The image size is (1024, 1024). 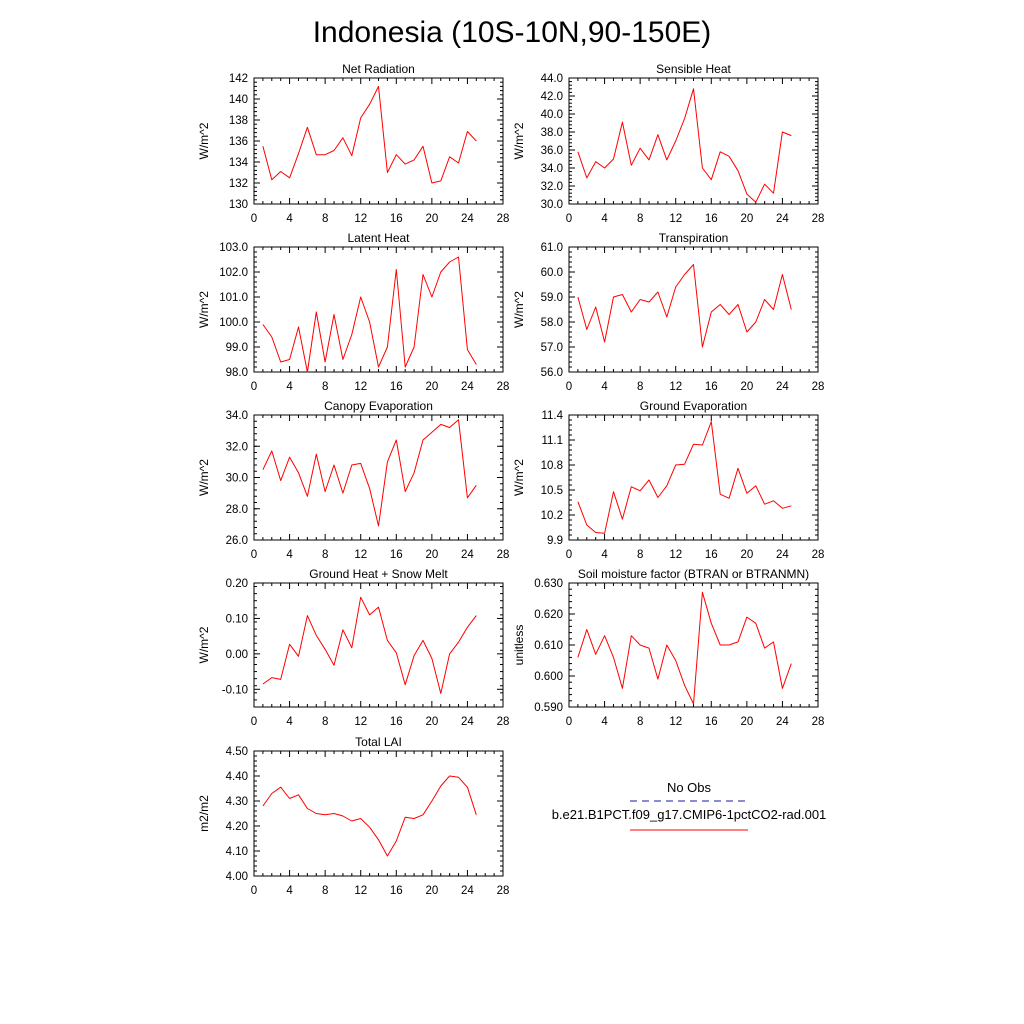 I want to click on x-tick-label: 24, so click(x=467, y=891).